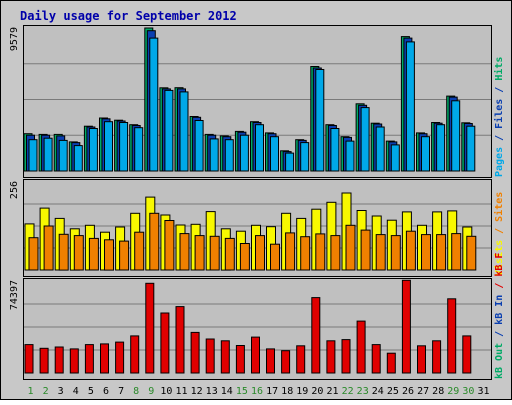 This screenshot has width=512, height=405. What do you see at coordinates (453, 391) in the screenshot?
I see `x-tick-label: 29` at bounding box center [453, 391].